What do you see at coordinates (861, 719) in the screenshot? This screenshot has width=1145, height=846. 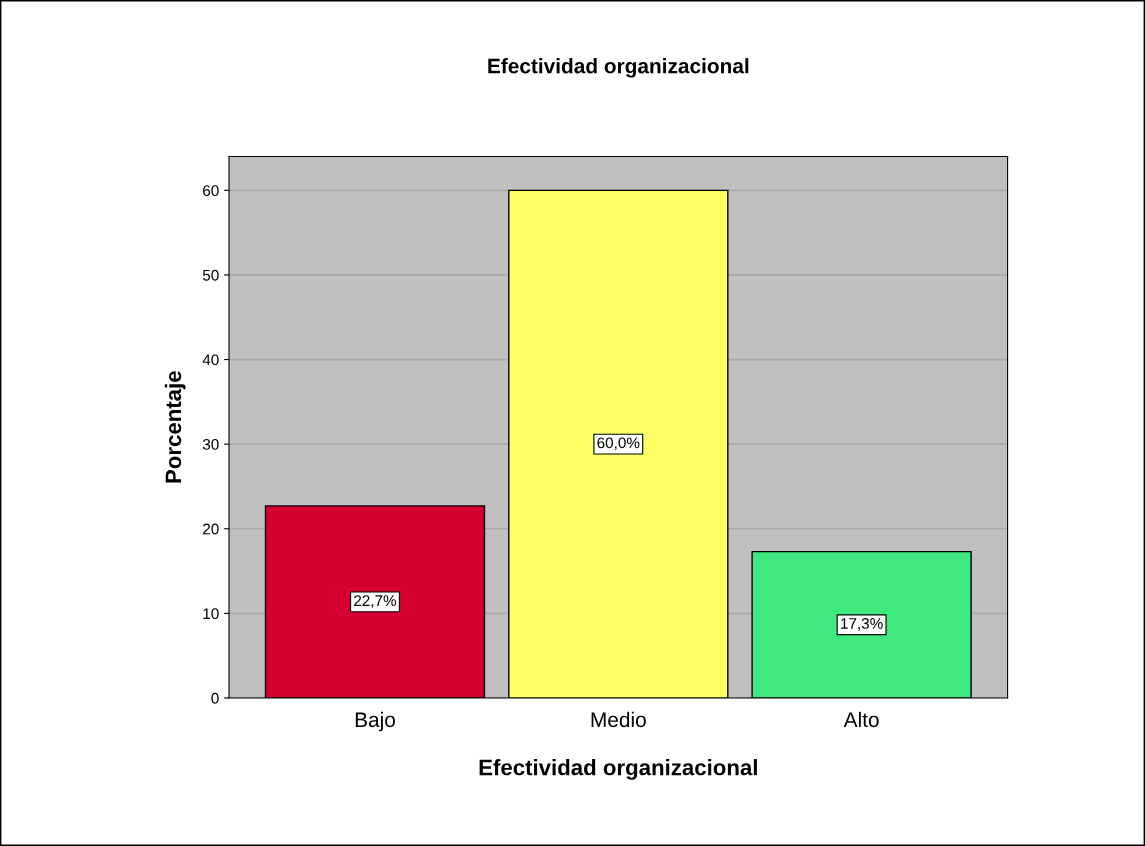 I see `x-tick-label: Alto` at bounding box center [861, 719].